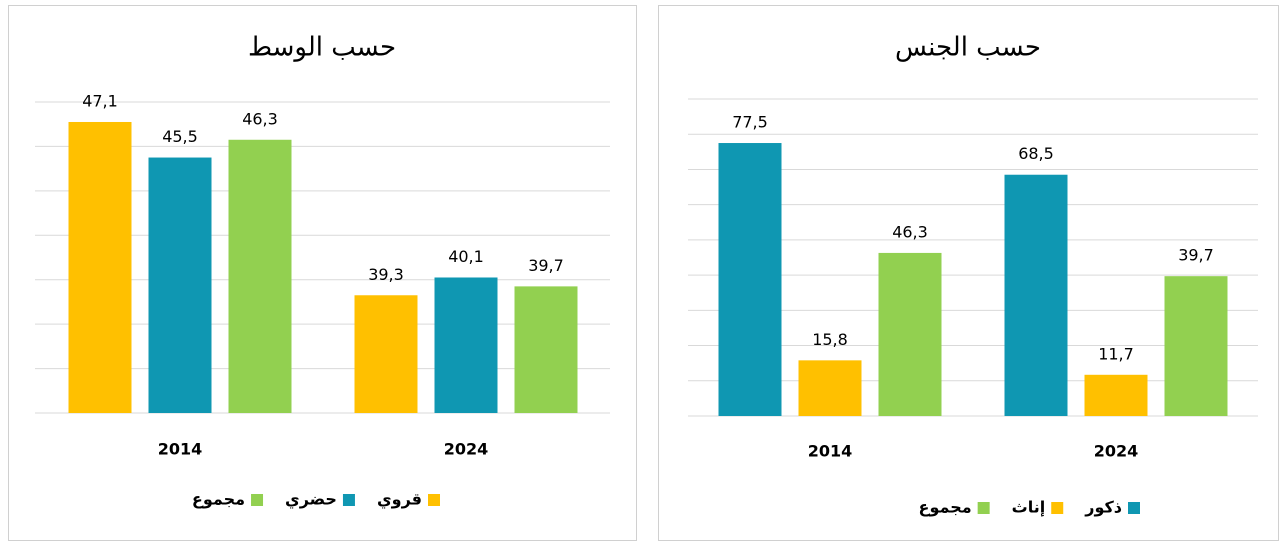 The height and width of the screenshot is (547, 1287). Describe the element at coordinates (322, 48) in the screenshot. I see `chart-title: حسب الوسط` at that location.